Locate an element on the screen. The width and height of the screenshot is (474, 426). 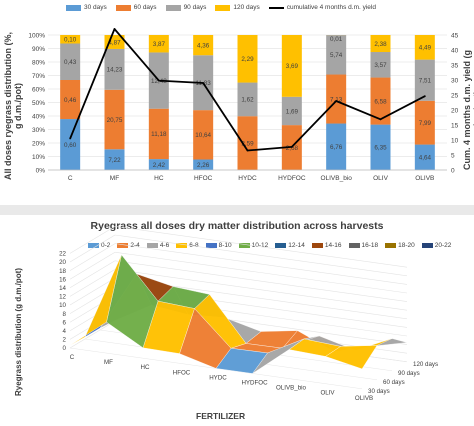
left-tick-20: 20% is located at coordinates (38, 143).